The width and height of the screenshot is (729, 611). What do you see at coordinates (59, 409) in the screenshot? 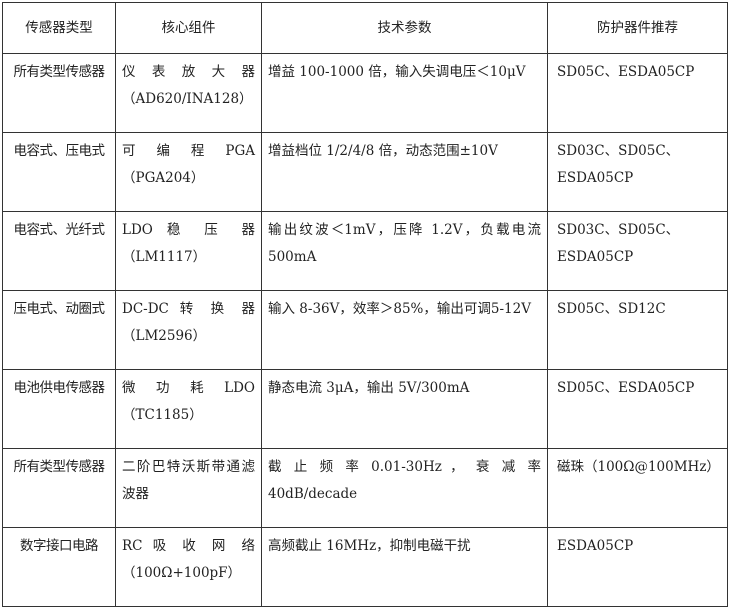
I see `sensor-type-cell: 电池供电传感器` at bounding box center [59, 409].